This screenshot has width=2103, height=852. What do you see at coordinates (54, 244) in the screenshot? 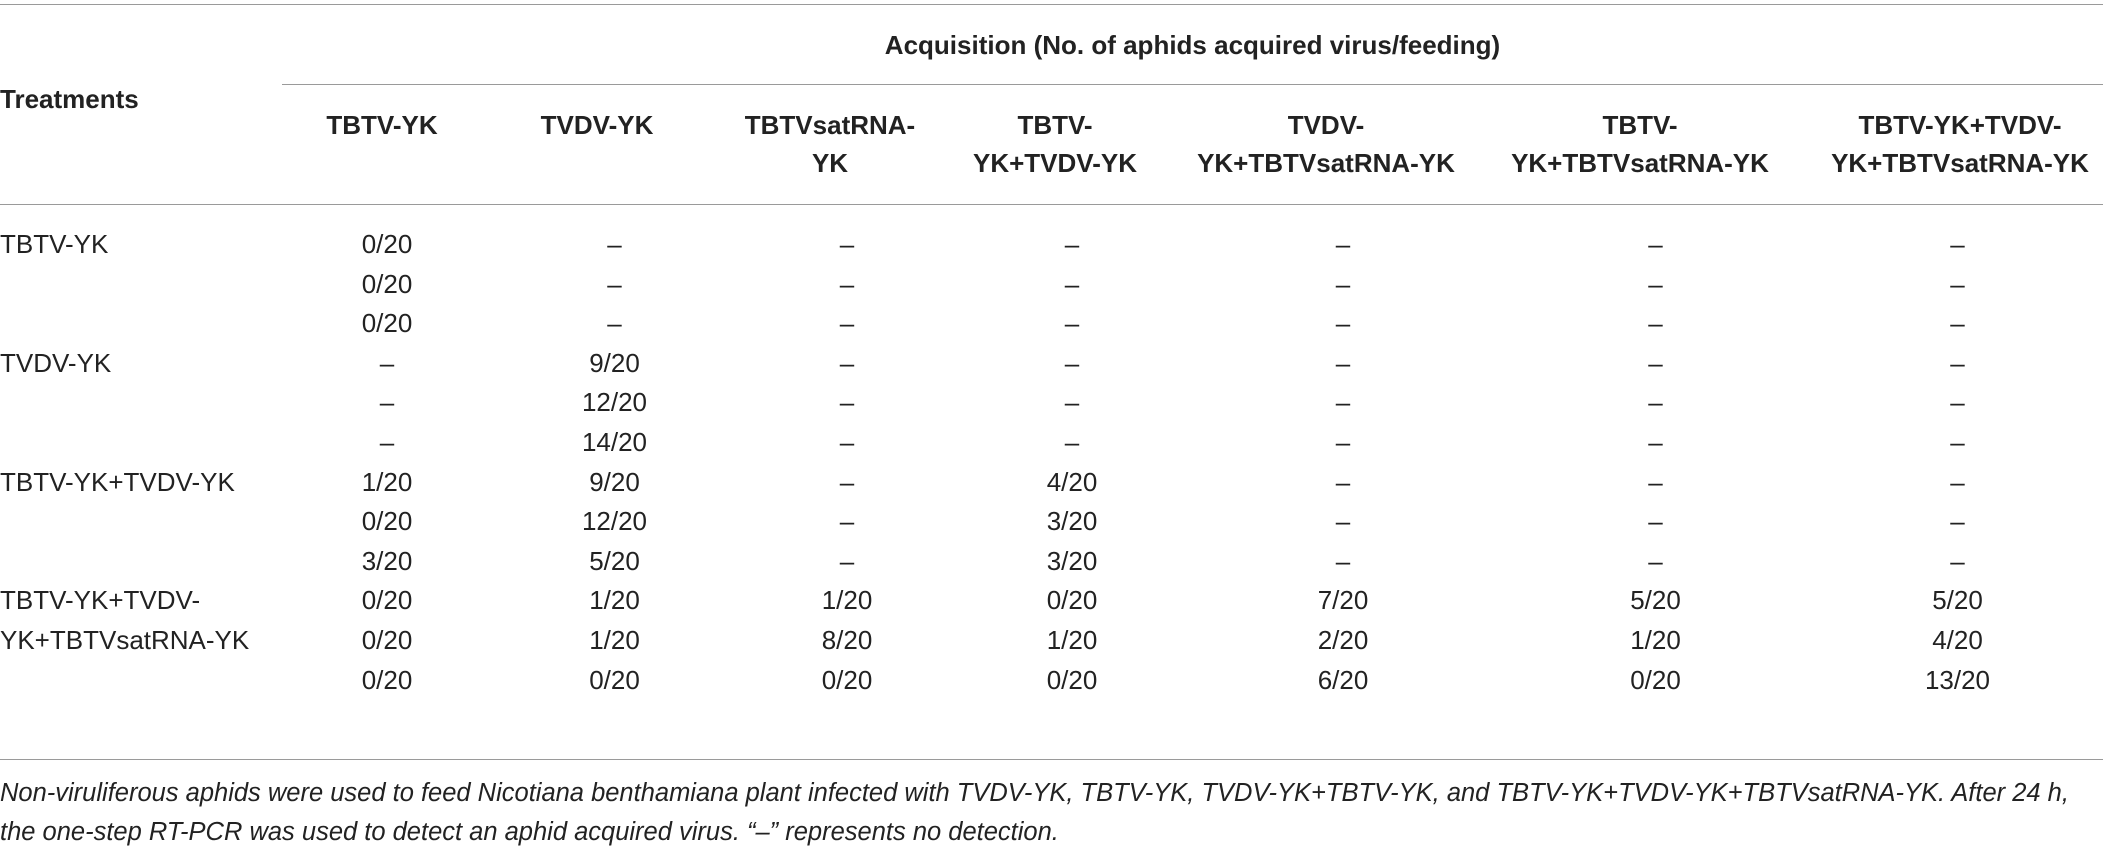
I see `treatment-cell: TBTV-YK` at bounding box center [54, 244].